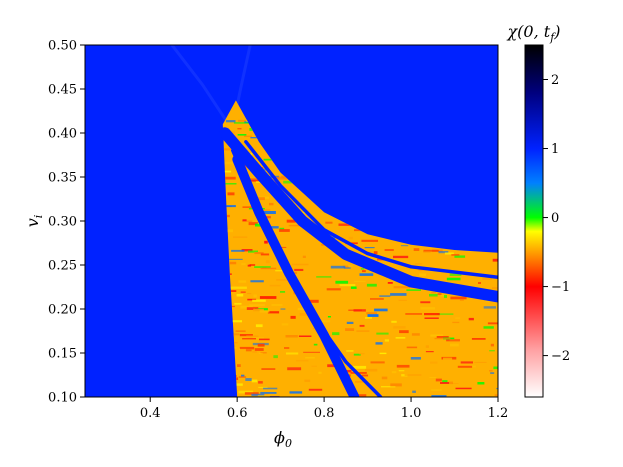 Image resolution: width=623 pixels, height=467 pixels. What do you see at coordinates (533, 33) in the screenshot?
I see `colorbar-label: χ(0, tf)` at bounding box center [533, 33].